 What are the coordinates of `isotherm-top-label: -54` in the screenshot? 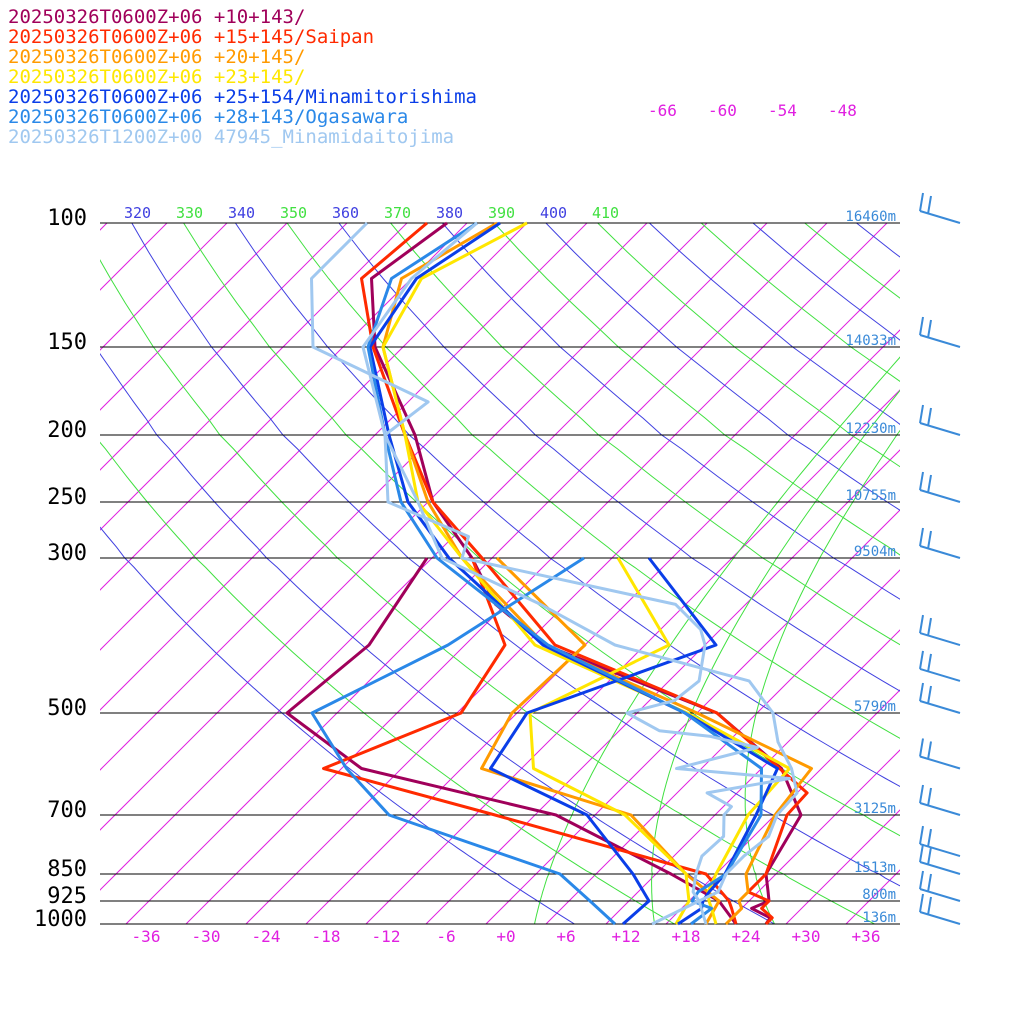 It's located at (782, 110).